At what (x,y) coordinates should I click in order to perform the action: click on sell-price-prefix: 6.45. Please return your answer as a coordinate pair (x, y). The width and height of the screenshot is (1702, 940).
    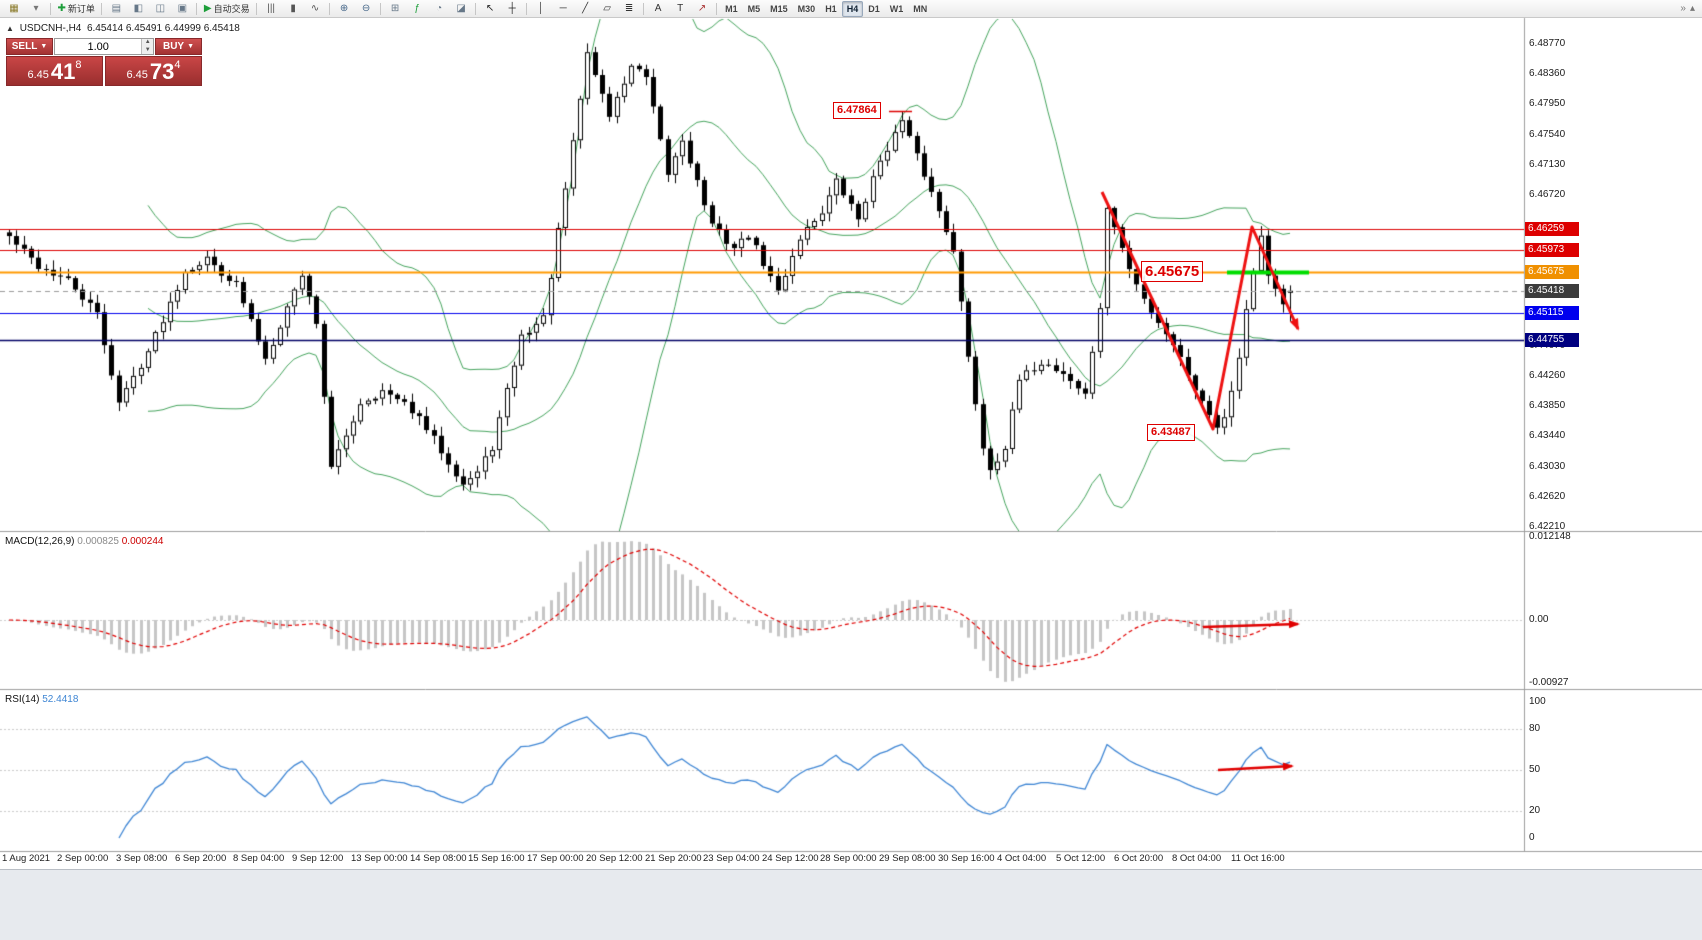
    Looking at the image, I should click on (38, 75).